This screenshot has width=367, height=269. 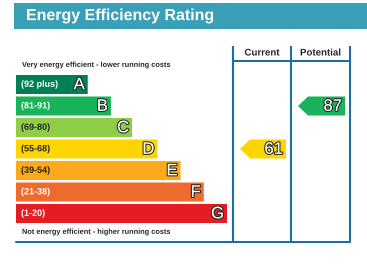 What do you see at coordinates (262, 52) in the screenshot?
I see `text: Current` at bounding box center [262, 52].